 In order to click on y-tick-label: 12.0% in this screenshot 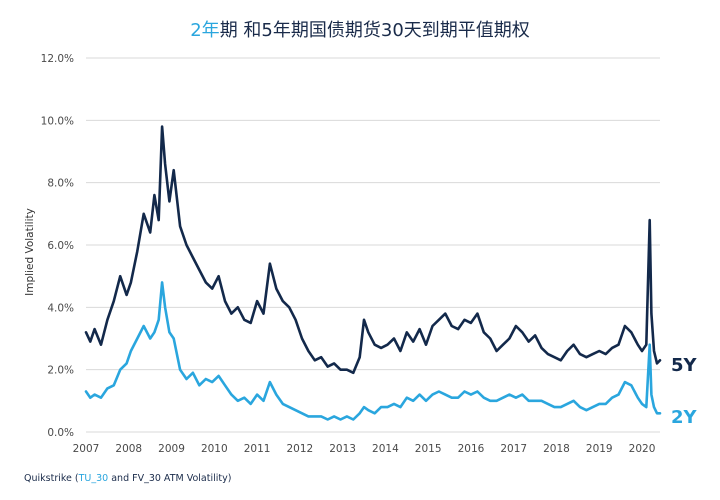, I will do `click(57, 59)`.